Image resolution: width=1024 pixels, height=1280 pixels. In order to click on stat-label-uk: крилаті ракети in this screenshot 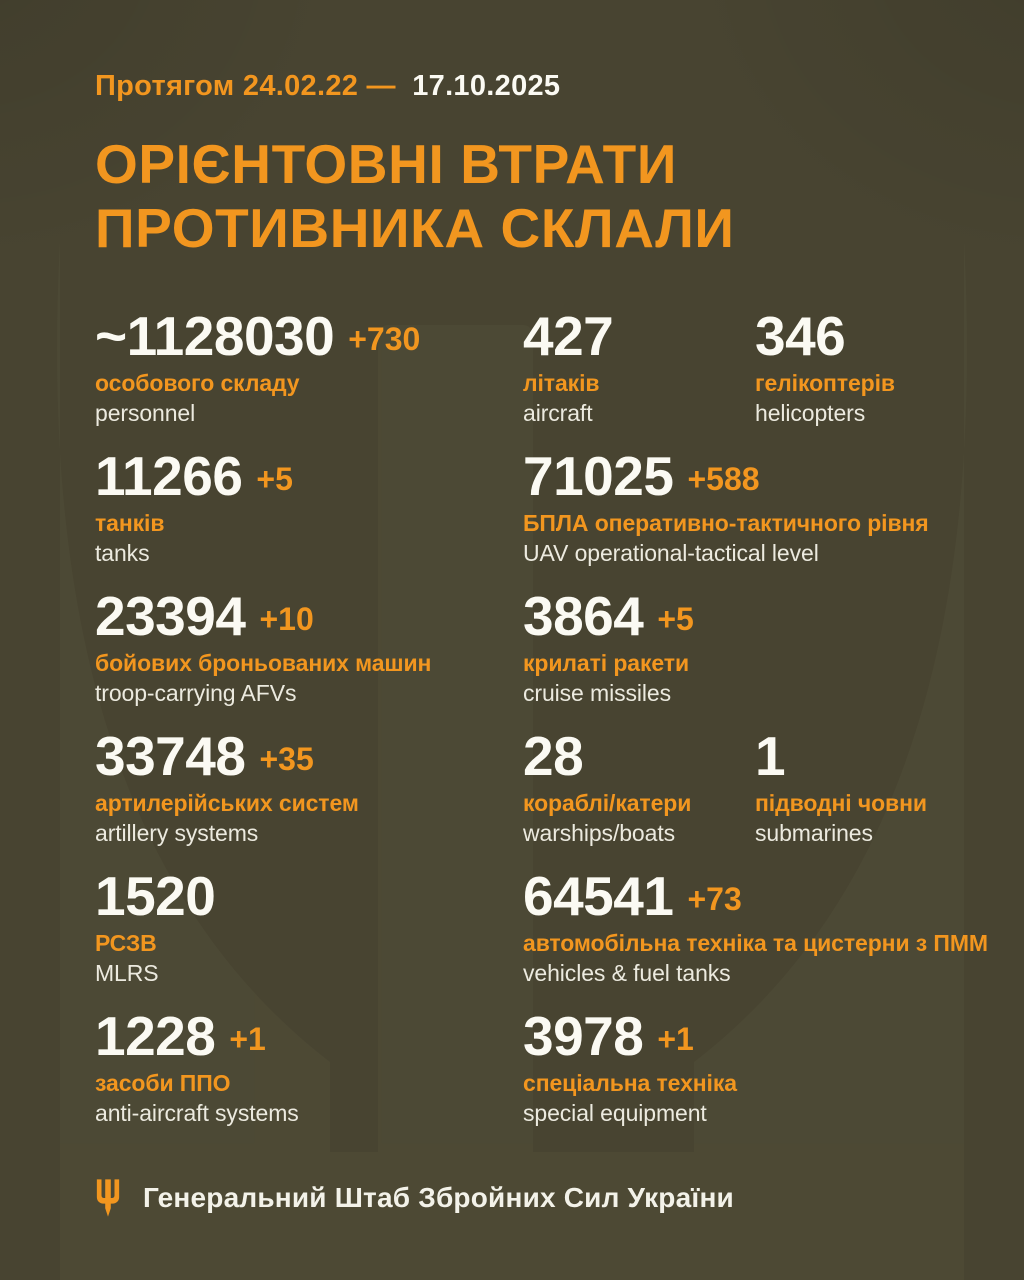, I will do `click(606, 662)`.